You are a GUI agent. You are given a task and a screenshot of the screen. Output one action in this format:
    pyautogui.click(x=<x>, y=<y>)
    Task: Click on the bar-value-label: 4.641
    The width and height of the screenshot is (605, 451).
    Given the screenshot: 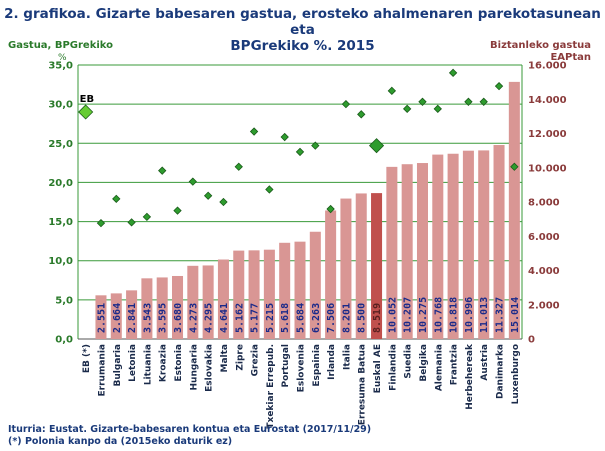 What is the action you would take?
    pyautogui.click(x=224, y=318)
    